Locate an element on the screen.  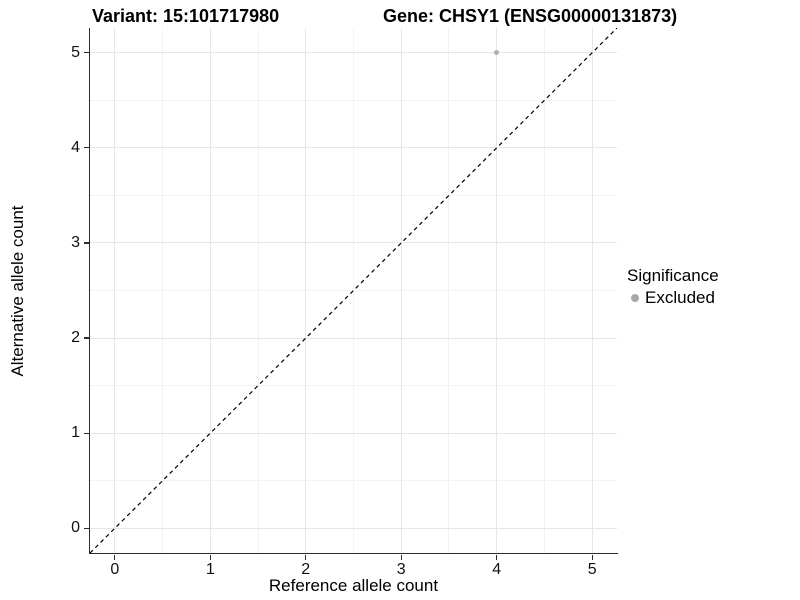
y-tick-label: 5 is located at coordinates (75, 52).